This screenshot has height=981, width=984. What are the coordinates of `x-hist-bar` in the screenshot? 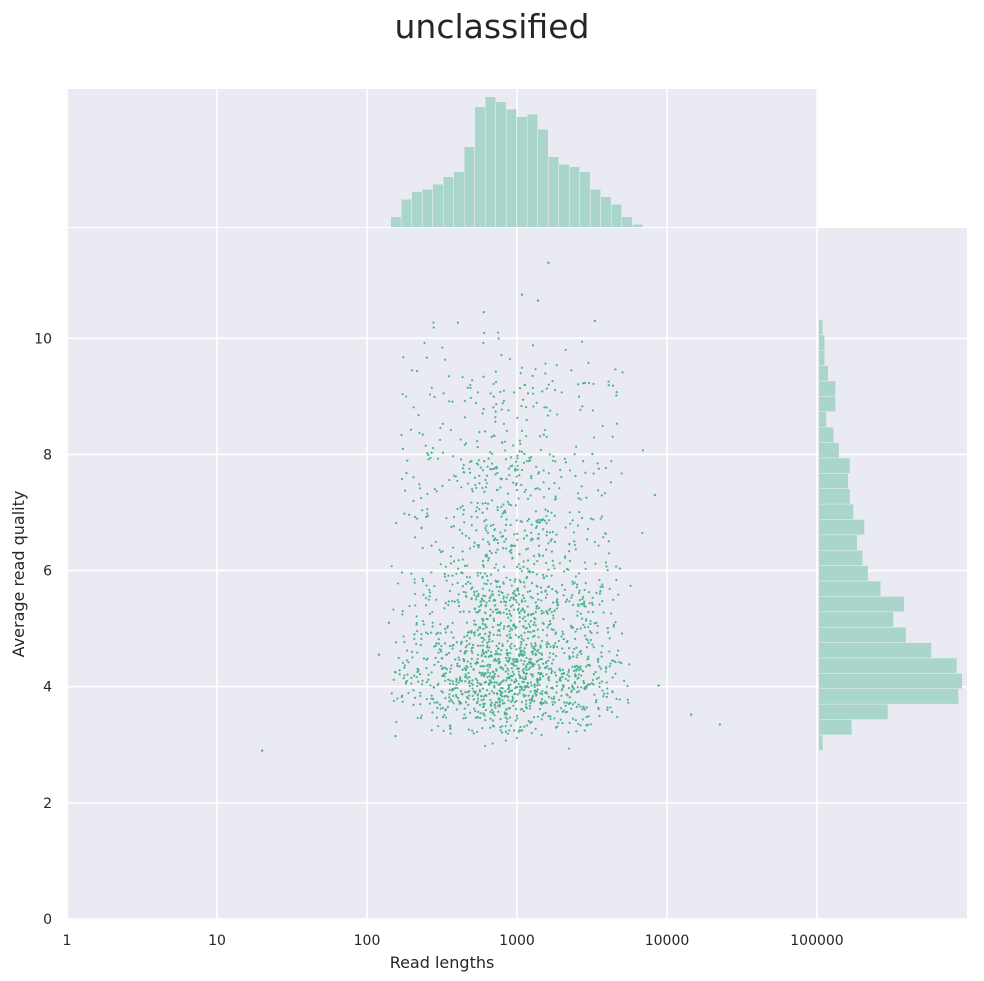 It's located at (574, 197).